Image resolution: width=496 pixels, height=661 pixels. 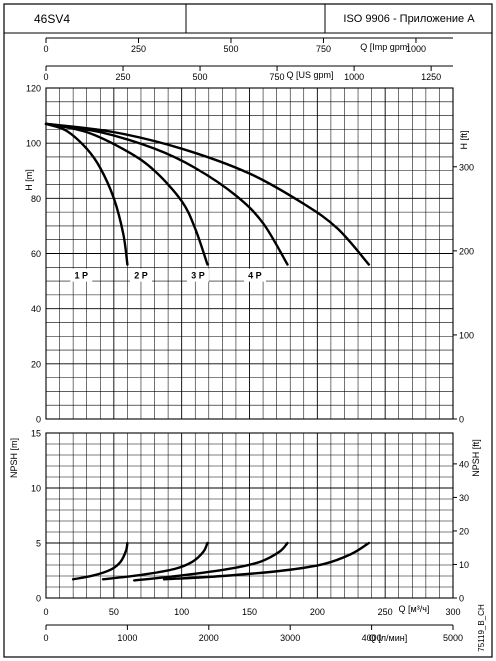 What do you see at coordinates (36, 364) in the screenshot?
I see `h-m-tick-label: 20` at bounding box center [36, 364].